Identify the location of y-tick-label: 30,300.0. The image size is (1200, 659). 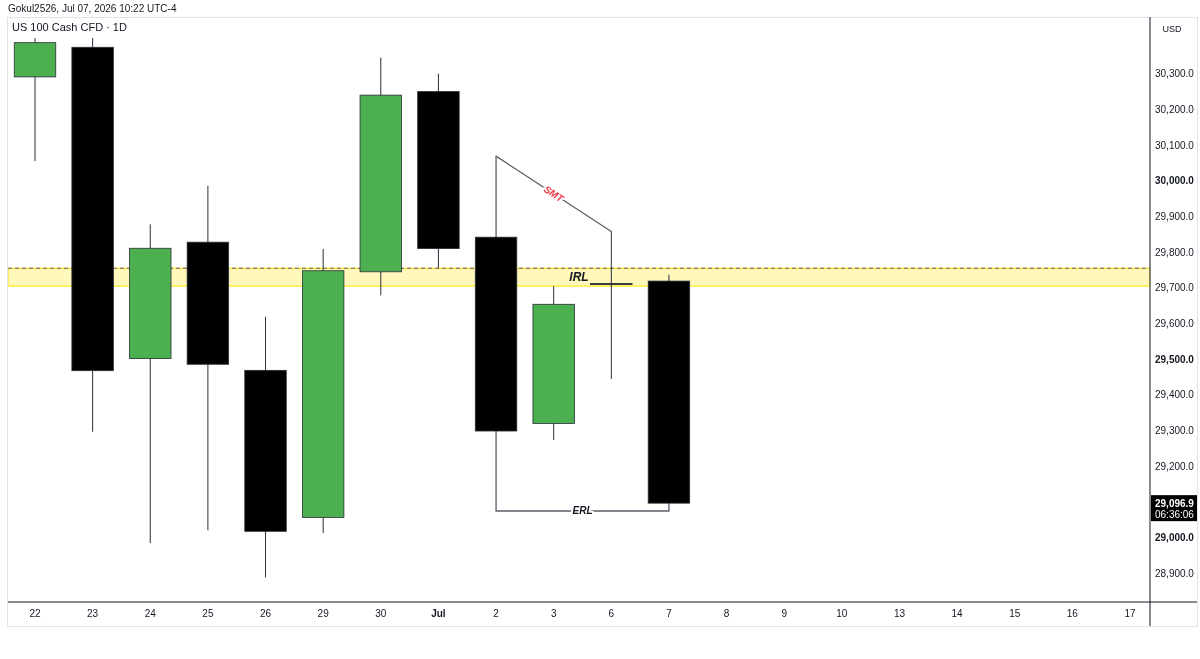
(1175, 74).